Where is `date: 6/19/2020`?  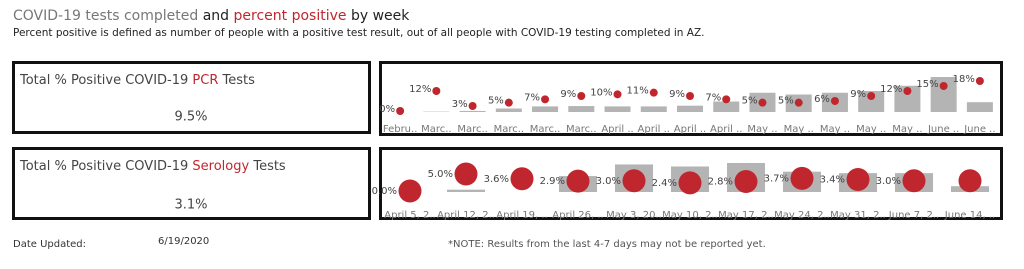 date: 6/19/2020 is located at coordinates (183, 241).